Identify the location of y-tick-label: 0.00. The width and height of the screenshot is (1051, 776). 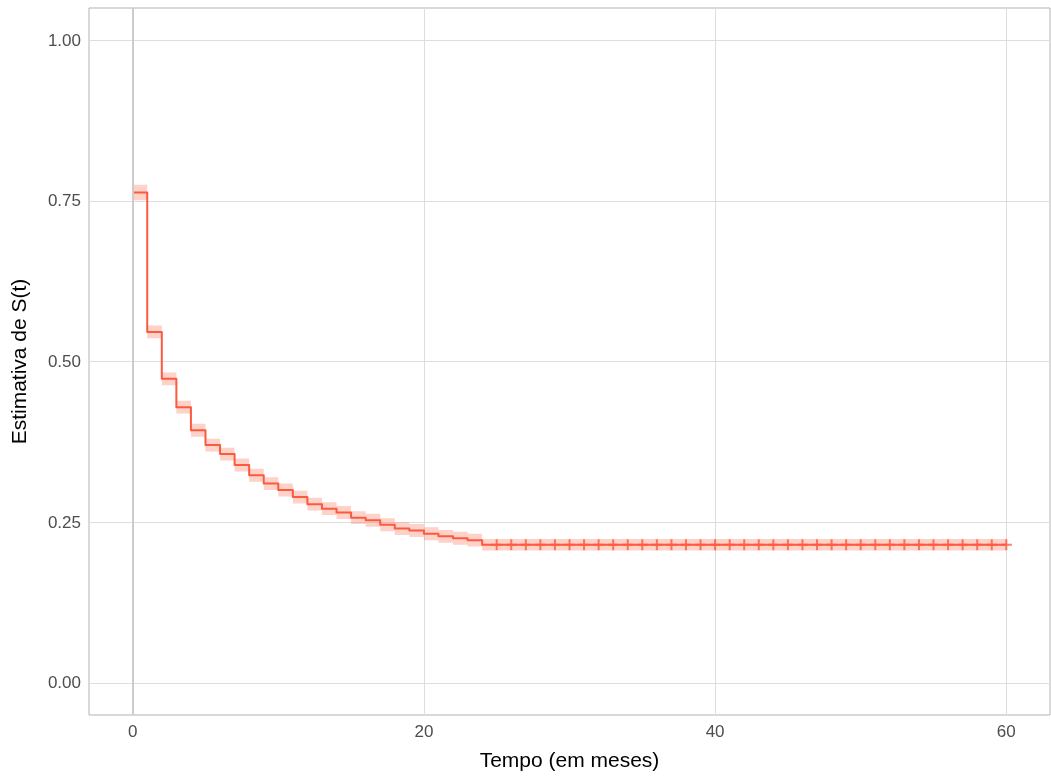
(64, 683).